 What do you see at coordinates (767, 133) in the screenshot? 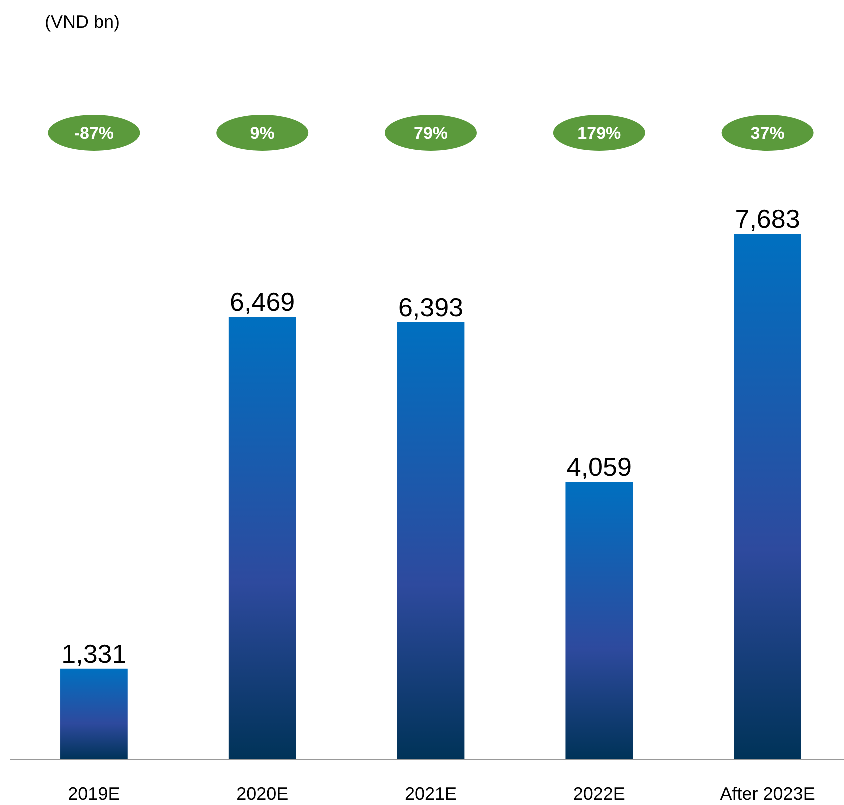
I see `text: 37%` at bounding box center [767, 133].